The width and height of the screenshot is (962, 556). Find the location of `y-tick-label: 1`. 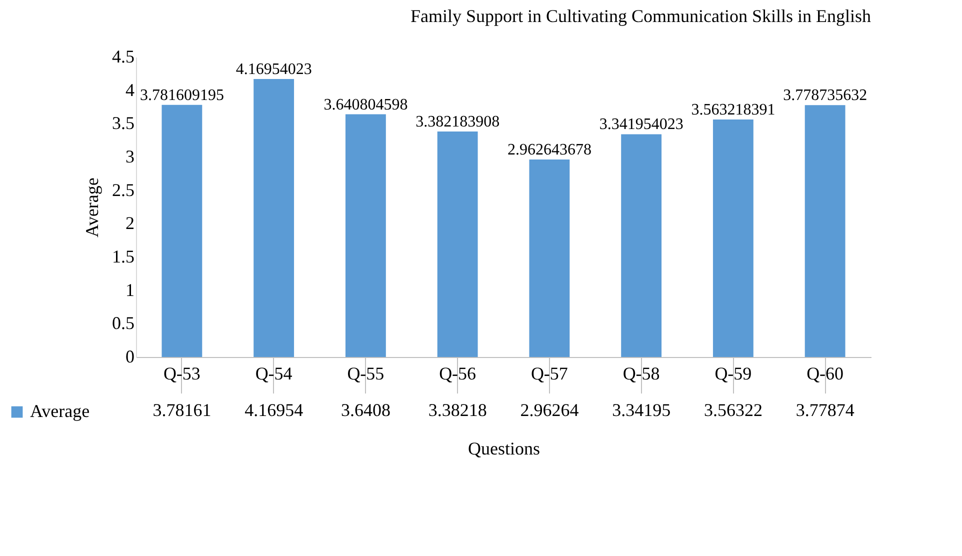

y-tick-label: 1 is located at coordinates (130, 290).